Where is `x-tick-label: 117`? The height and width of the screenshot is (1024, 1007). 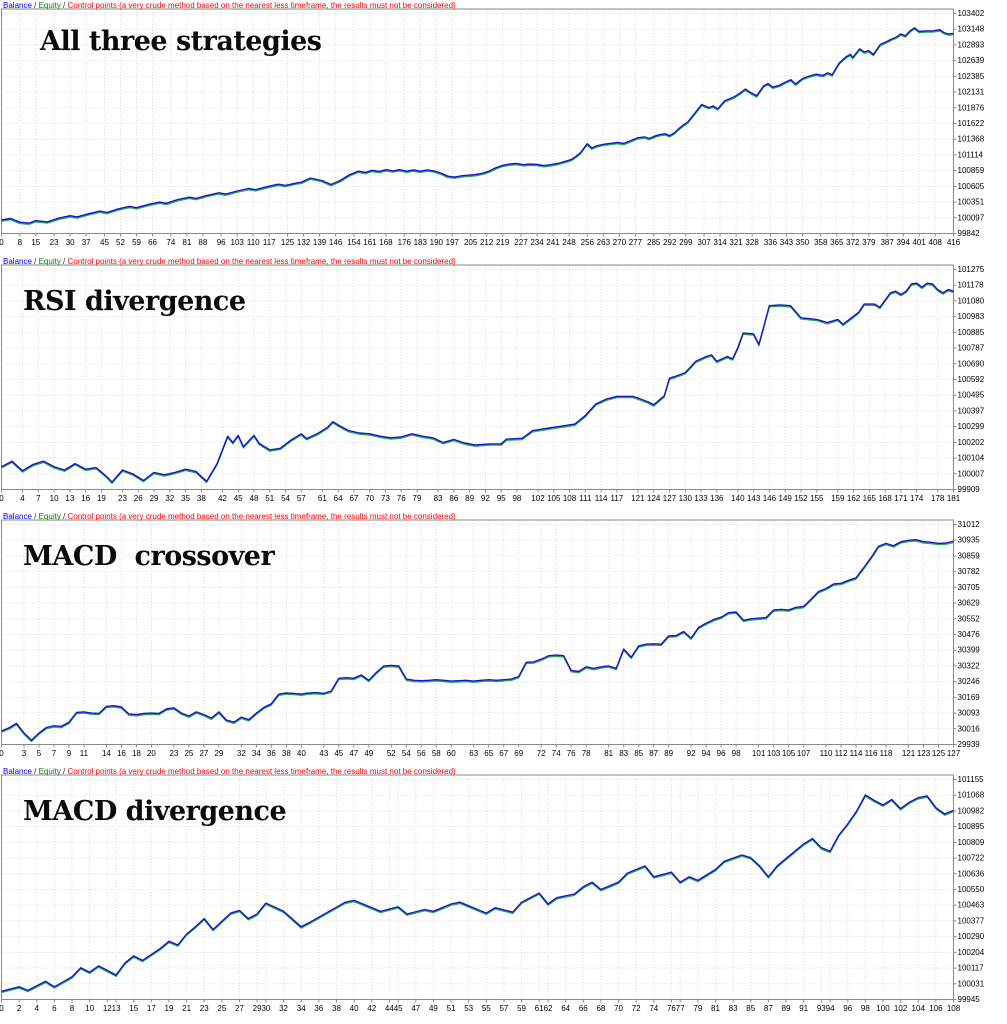 x-tick-label: 117 is located at coordinates (269, 242).